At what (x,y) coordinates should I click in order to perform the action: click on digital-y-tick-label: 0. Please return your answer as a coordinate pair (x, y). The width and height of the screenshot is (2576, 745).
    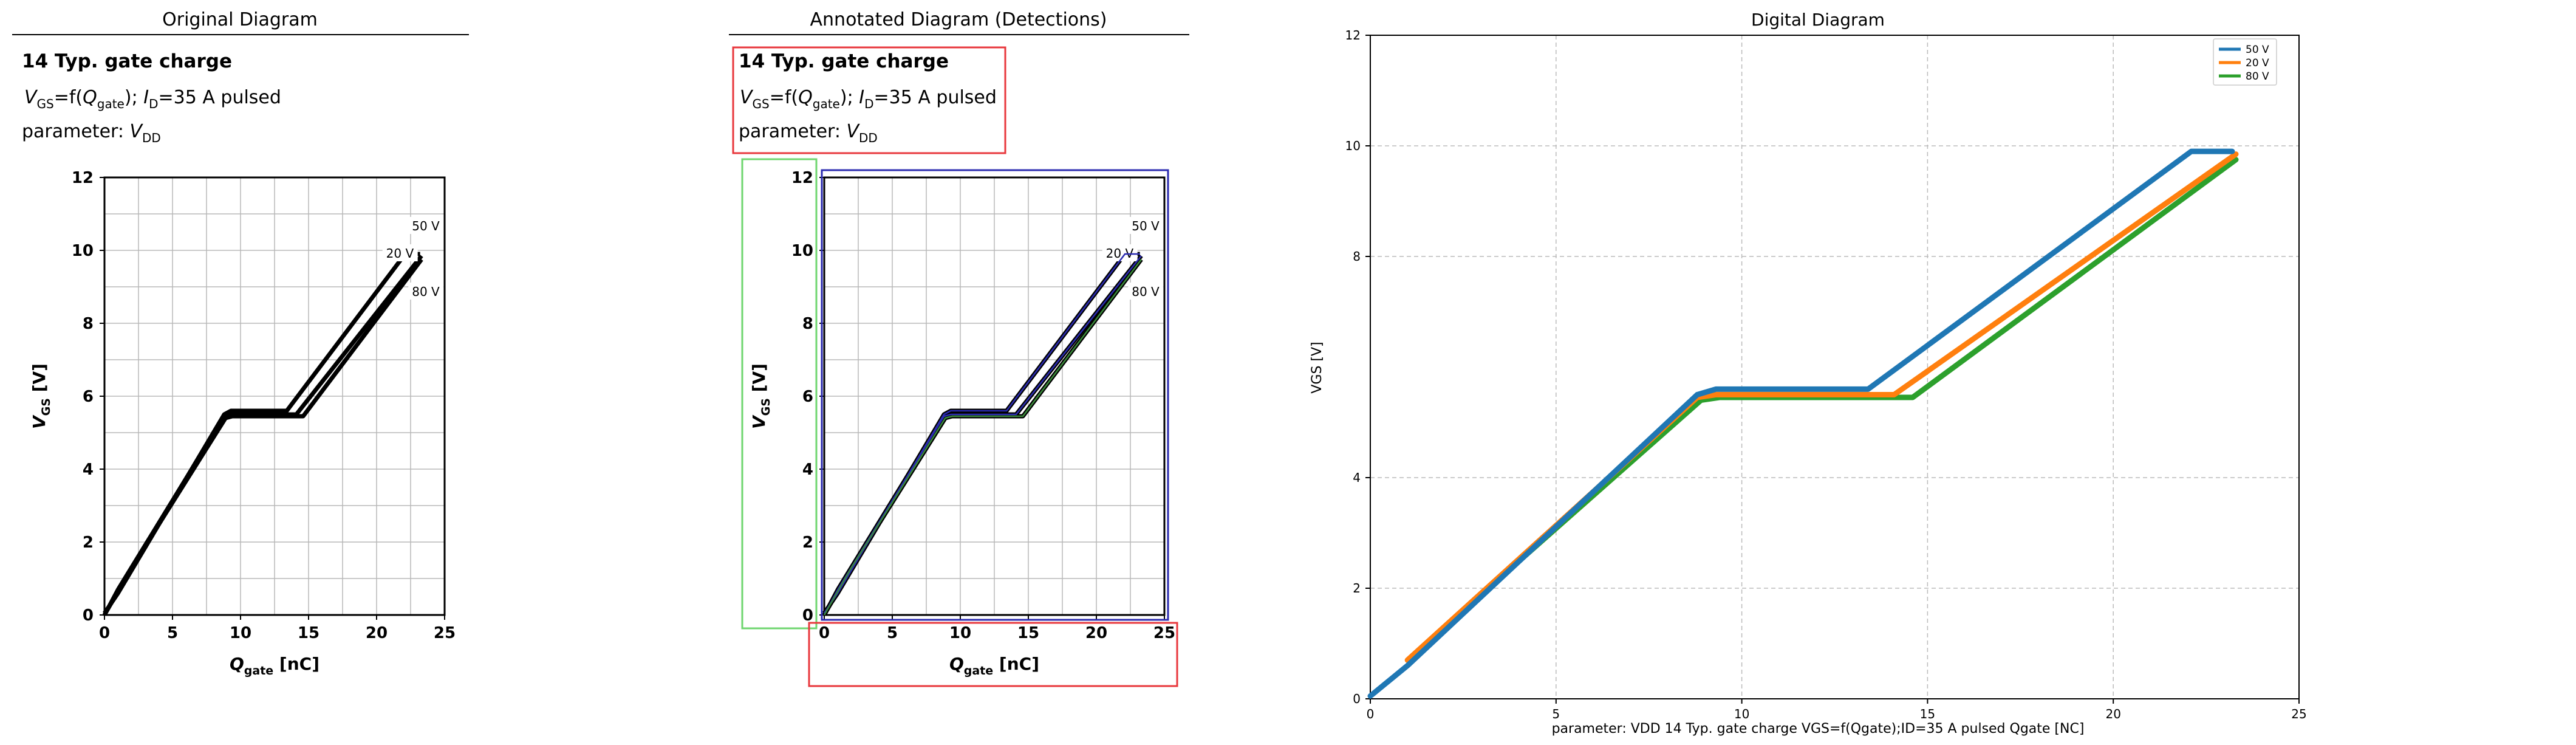
    Looking at the image, I should click on (1357, 699).